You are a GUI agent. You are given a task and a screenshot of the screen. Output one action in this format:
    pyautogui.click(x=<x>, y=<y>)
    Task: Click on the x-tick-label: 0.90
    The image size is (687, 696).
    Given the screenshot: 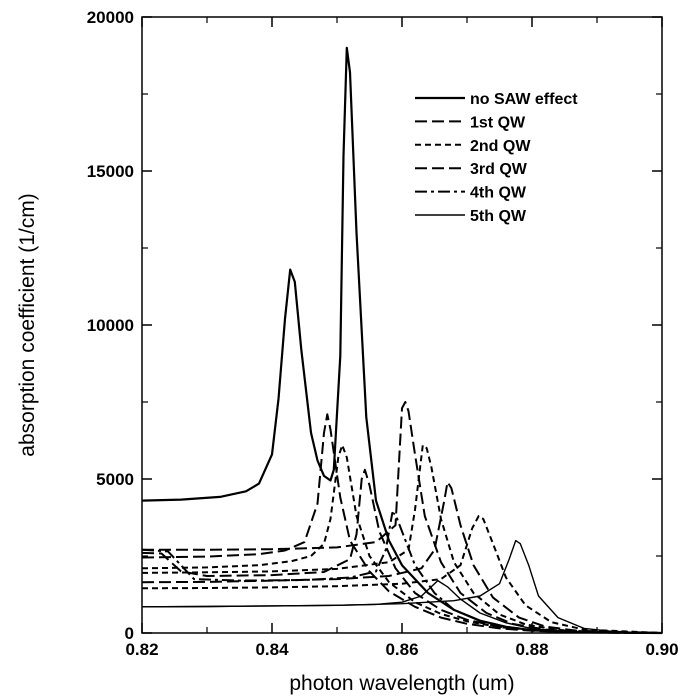 What is the action you would take?
    pyautogui.click(x=661, y=649)
    